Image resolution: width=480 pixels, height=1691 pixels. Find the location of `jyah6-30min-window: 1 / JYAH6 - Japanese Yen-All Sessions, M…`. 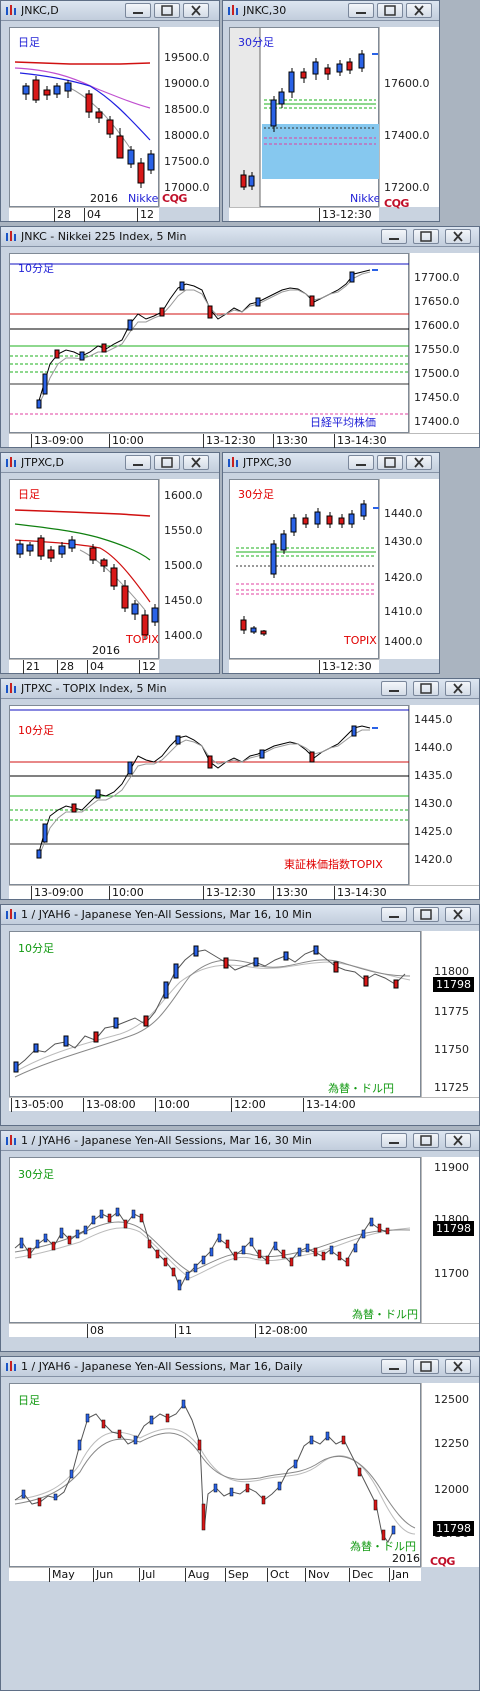

jyah6-30min-window: 1 / JYAH6 - Japanese Yen-All Sessions, M… is located at coordinates (240, 1241).